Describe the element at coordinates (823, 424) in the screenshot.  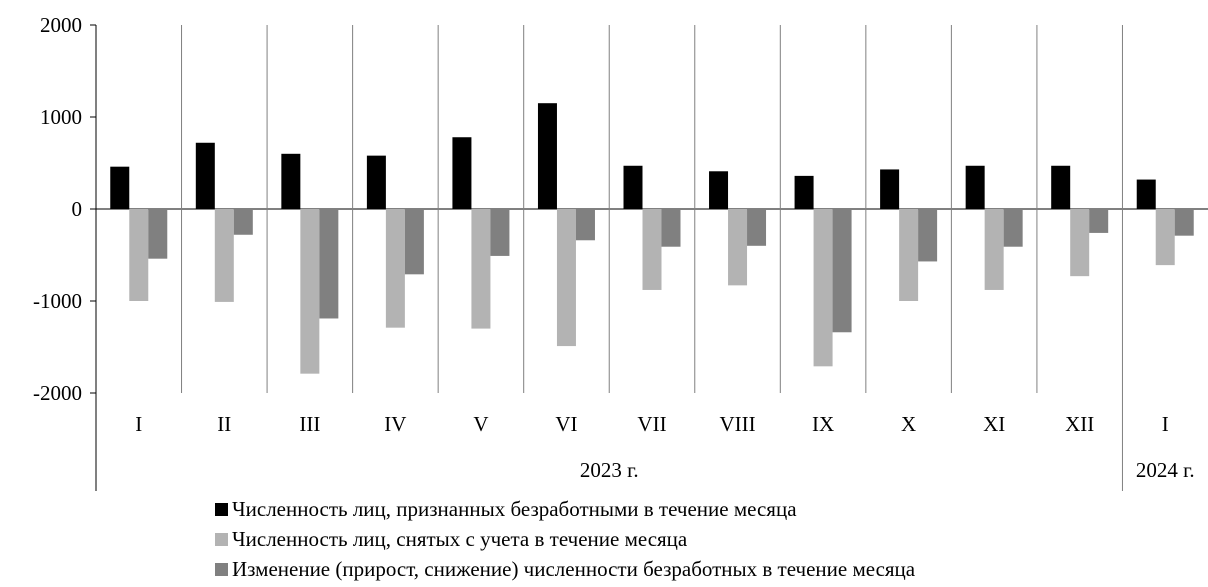
I see `x-tick-label-8: IX` at that location.